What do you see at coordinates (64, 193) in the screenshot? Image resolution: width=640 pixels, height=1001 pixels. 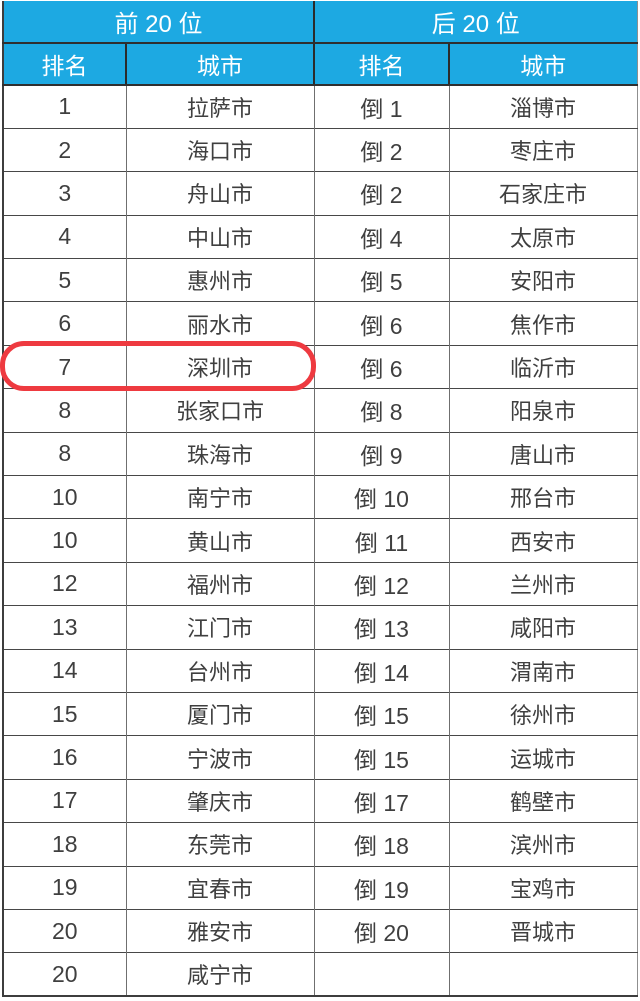 I see `rank-cell: 3` at bounding box center [64, 193].